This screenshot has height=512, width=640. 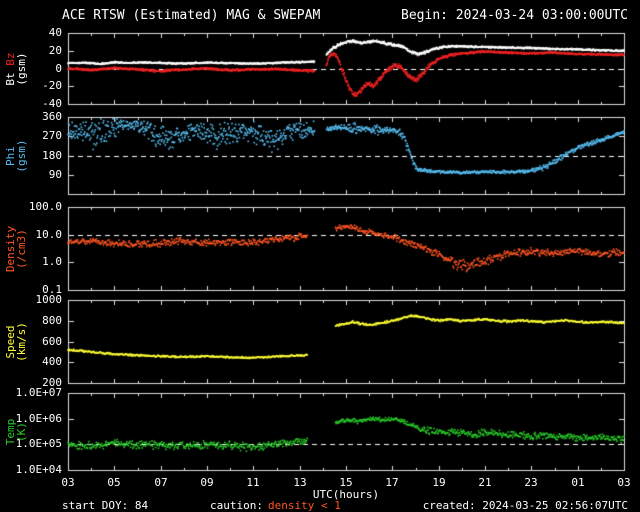 What do you see at coordinates (52, 116) in the screenshot?
I see `y-tick-label: 360` at bounding box center [52, 116].